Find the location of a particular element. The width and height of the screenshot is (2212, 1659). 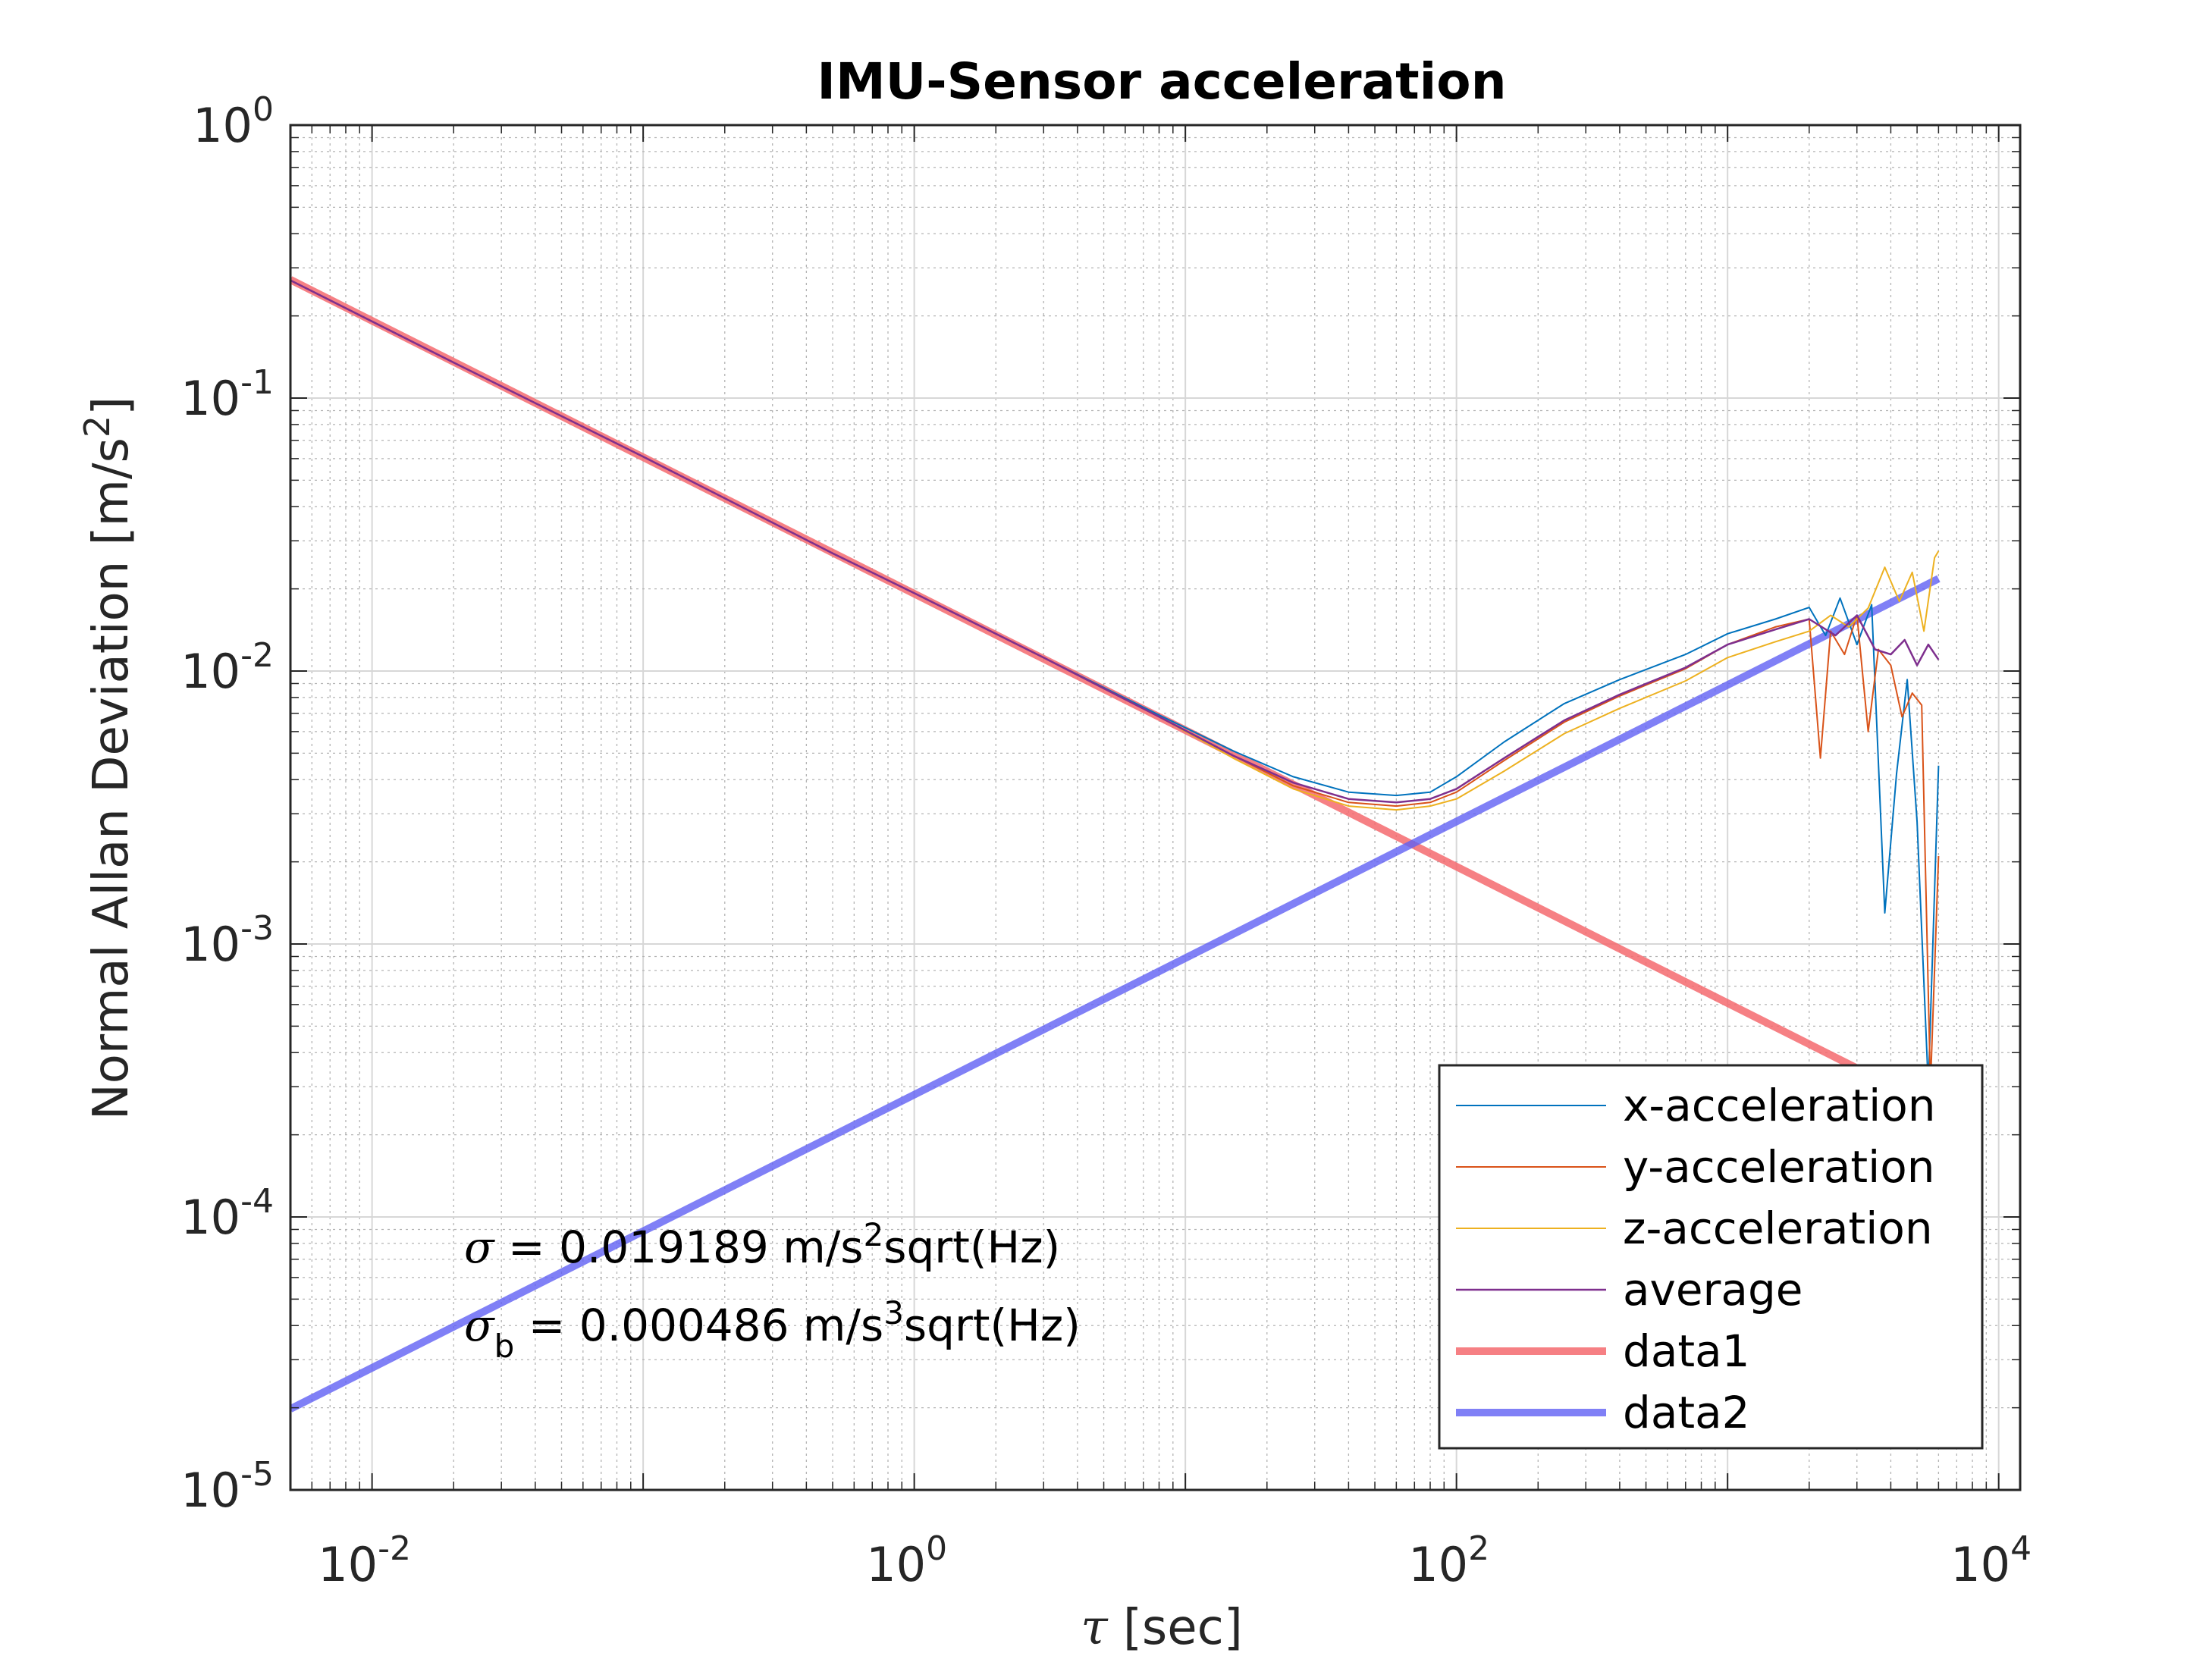

y-axis-label-sup: 2 is located at coordinates (97, 427).